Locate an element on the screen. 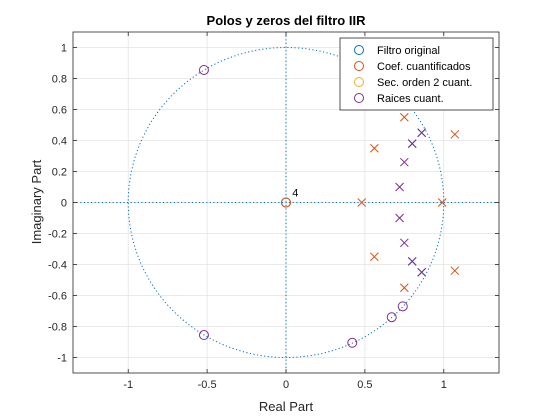 The height and width of the screenshot is (420, 560). annotations: 4 is located at coordinates (295, 193).